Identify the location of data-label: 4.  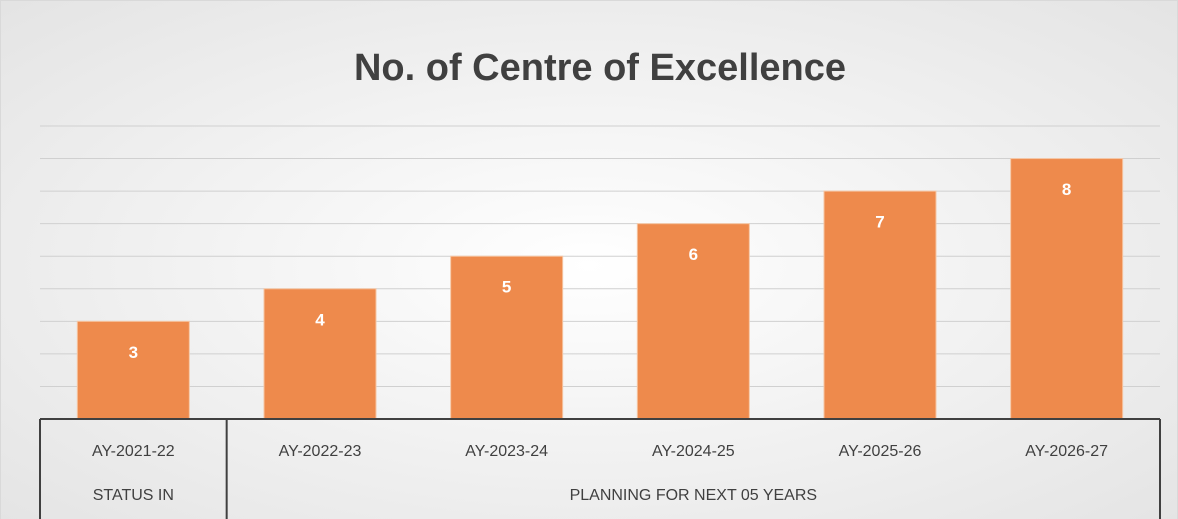
(320, 319).